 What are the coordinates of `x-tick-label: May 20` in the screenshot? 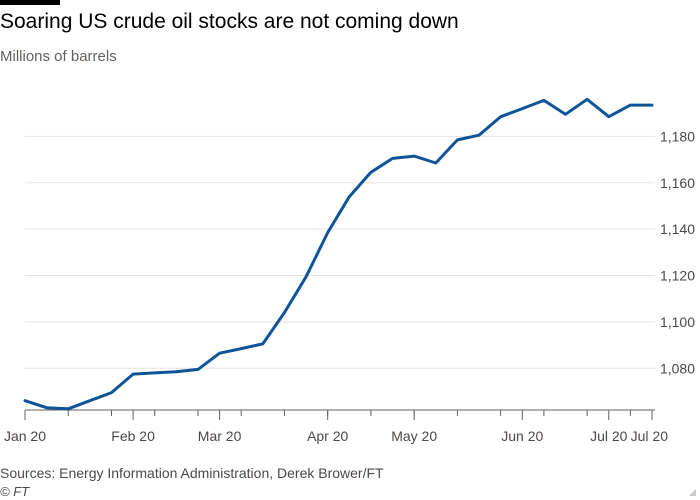 It's located at (414, 436).